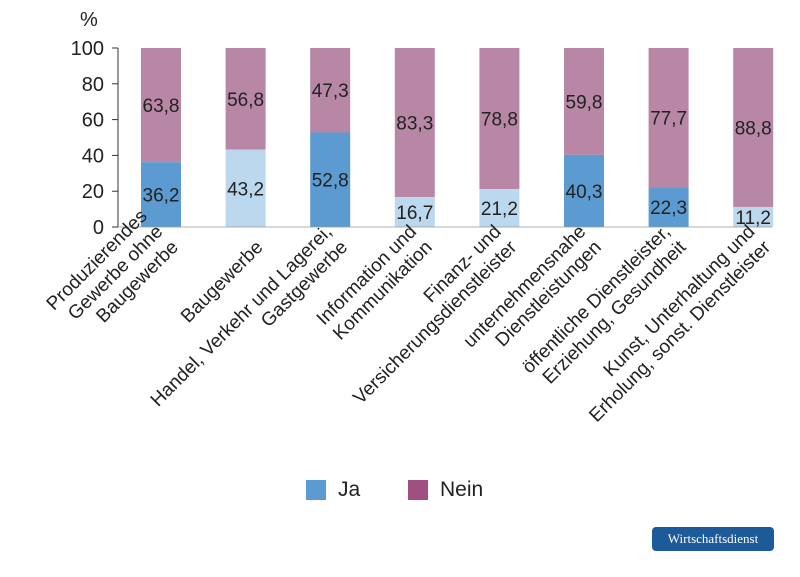 The height and width of the screenshot is (577, 800). Describe the element at coordinates (713, 539) in the screenshot. I see `source-badge: Wirtschaftsdienst` at that location.